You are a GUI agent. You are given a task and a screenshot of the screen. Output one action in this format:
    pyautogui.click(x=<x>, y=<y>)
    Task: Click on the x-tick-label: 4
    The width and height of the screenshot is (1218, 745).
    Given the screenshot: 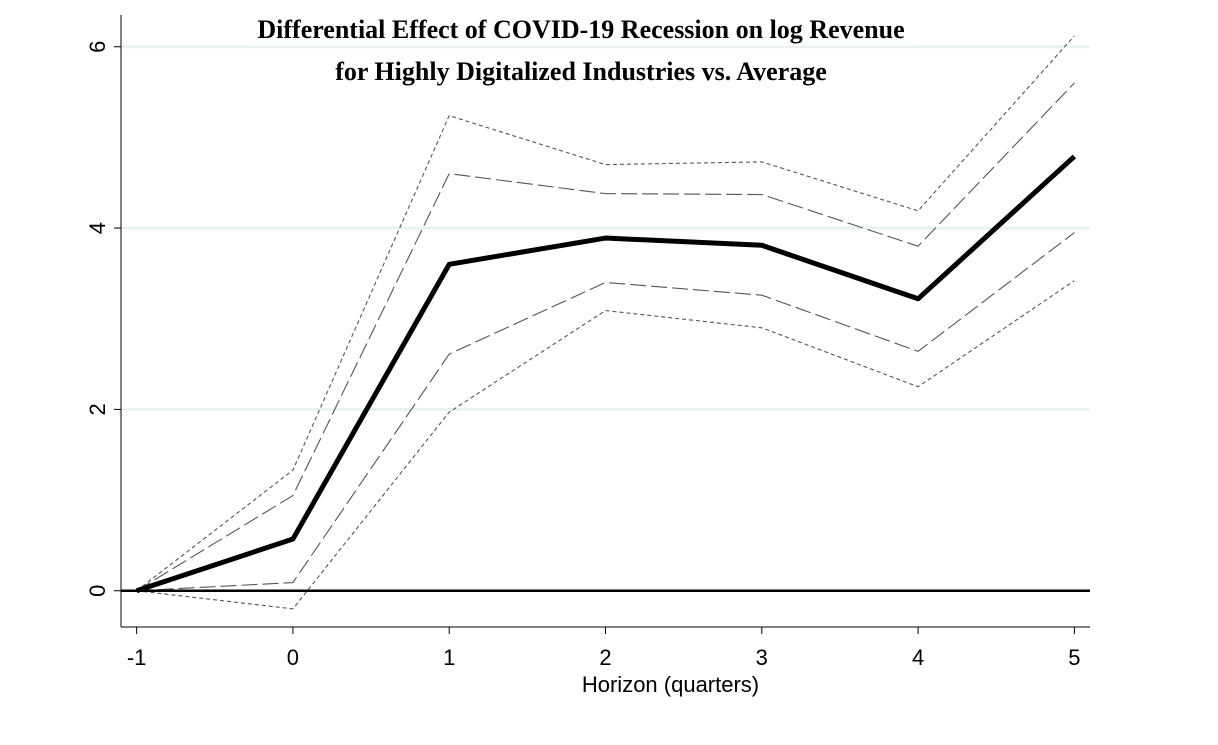 What is the action you would take?
    pyautogui.click(x=918, y=657)
    